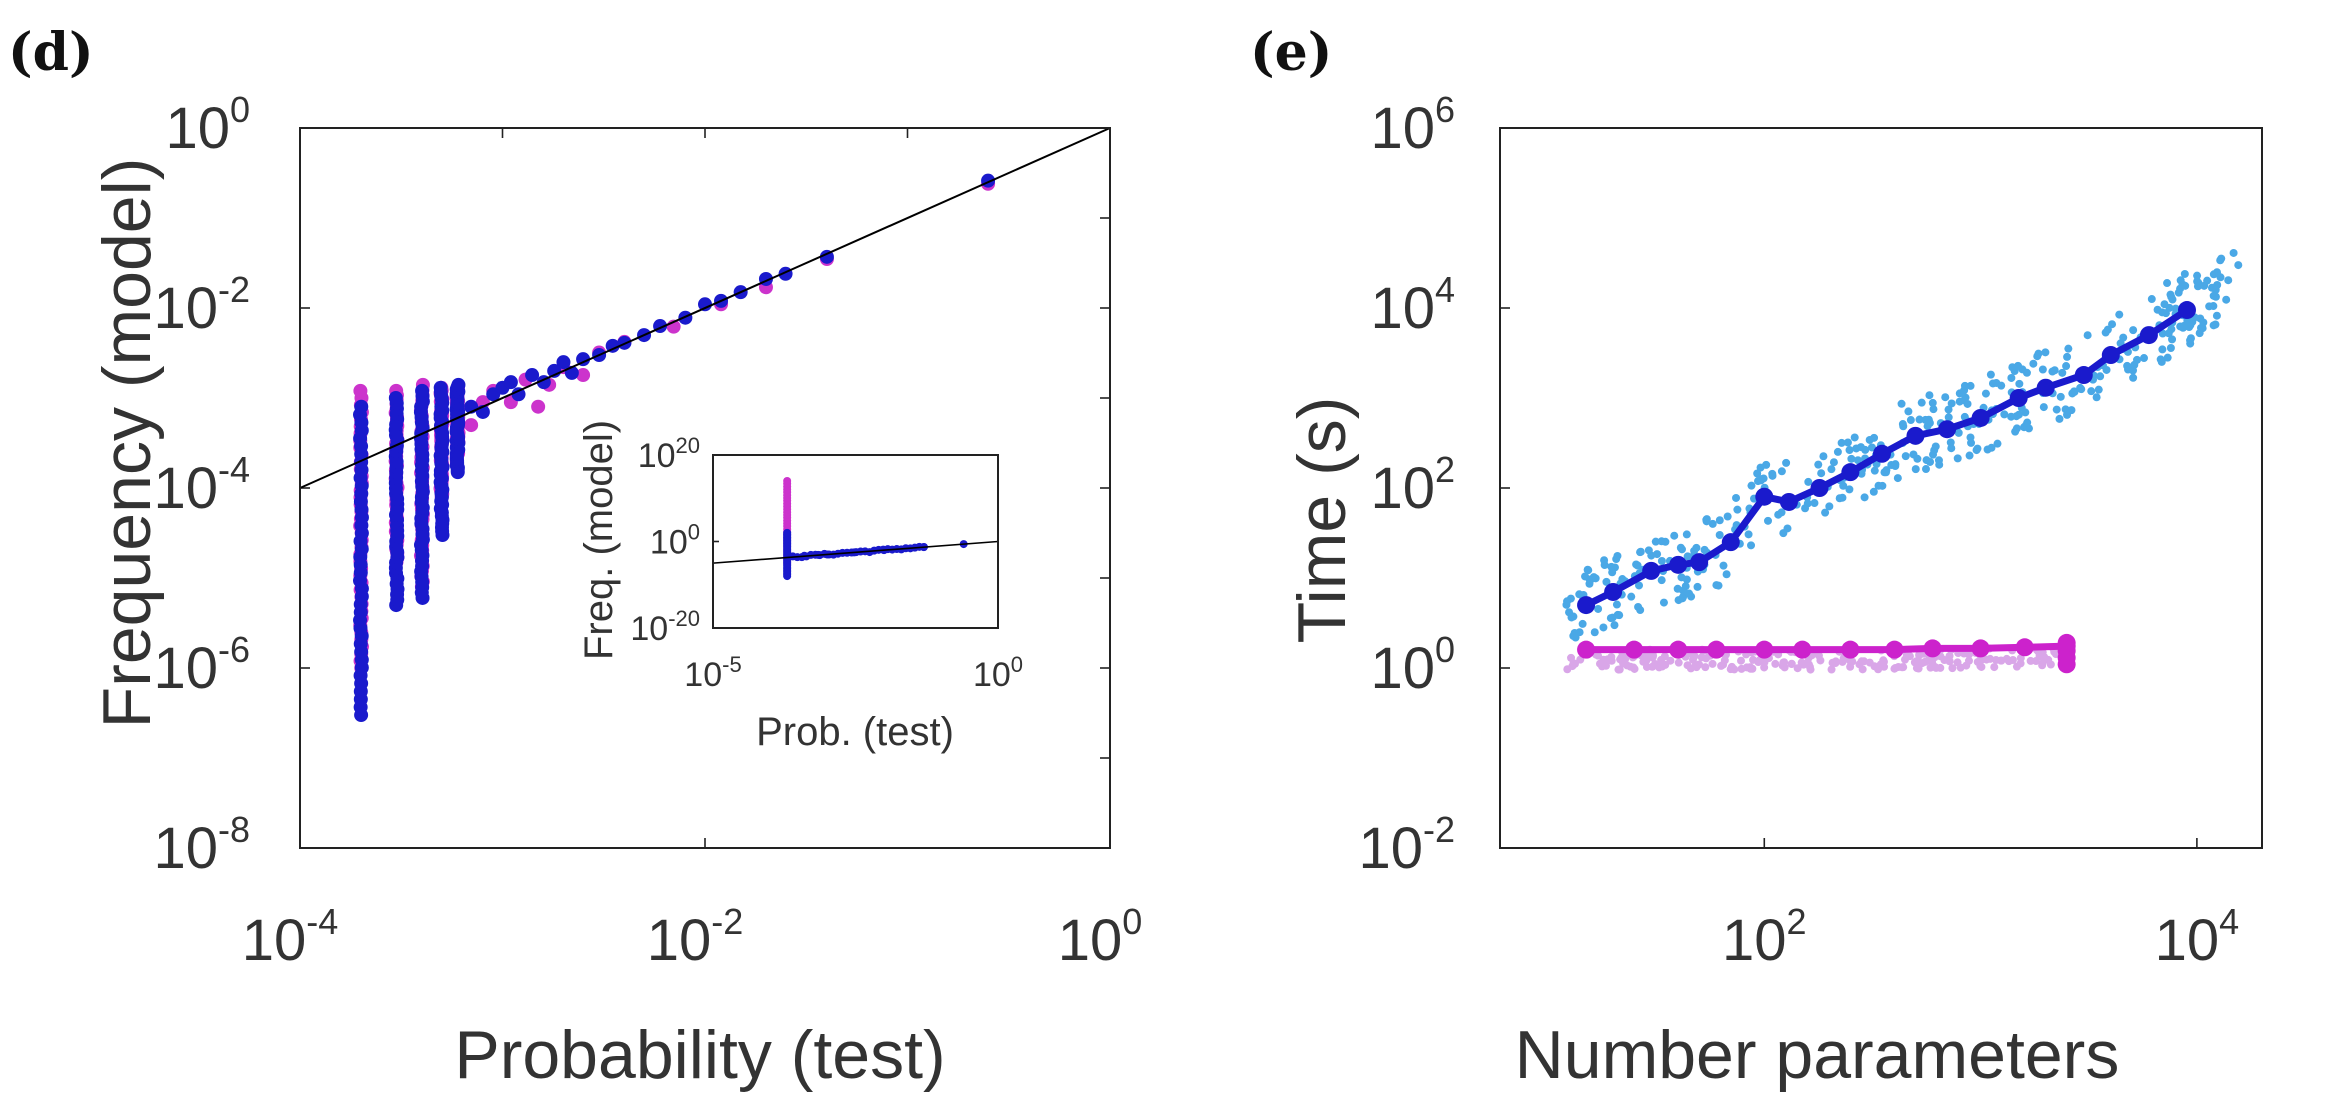 The height and width of the screenshot is (1096, 2327). I want to click on inset-xtick-label-exp: -5, so click(732, 664).